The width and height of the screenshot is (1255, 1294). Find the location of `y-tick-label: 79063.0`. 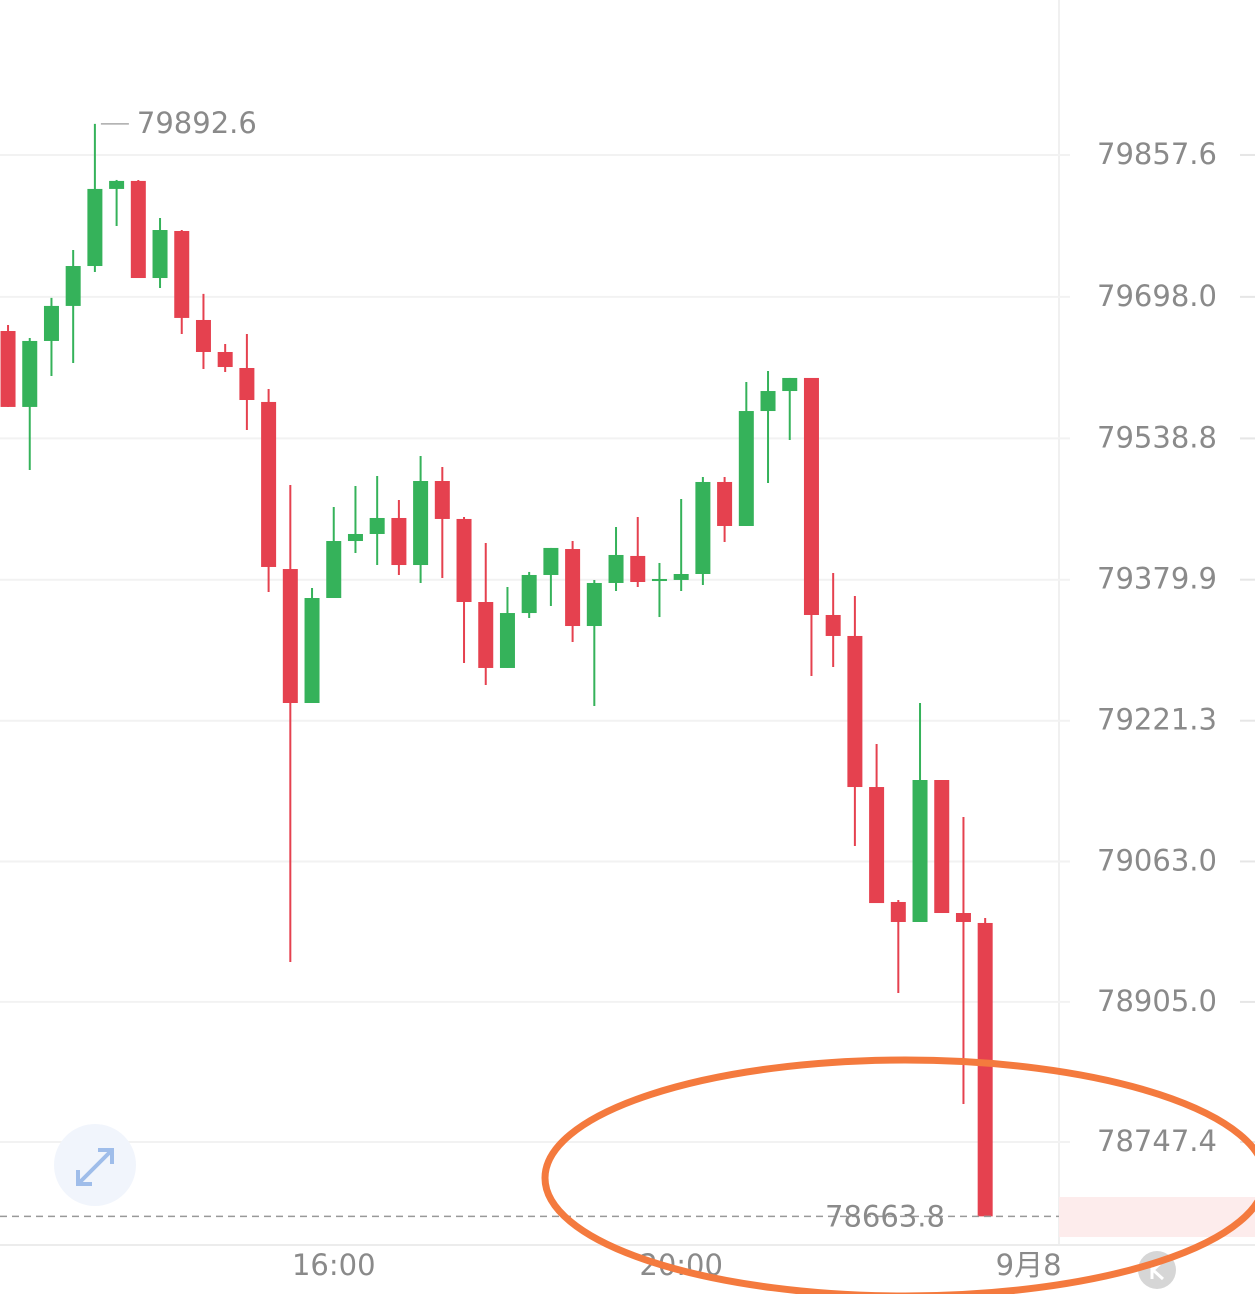

y-tick-label: 79063.0 is located at coordinates (1157, 860).